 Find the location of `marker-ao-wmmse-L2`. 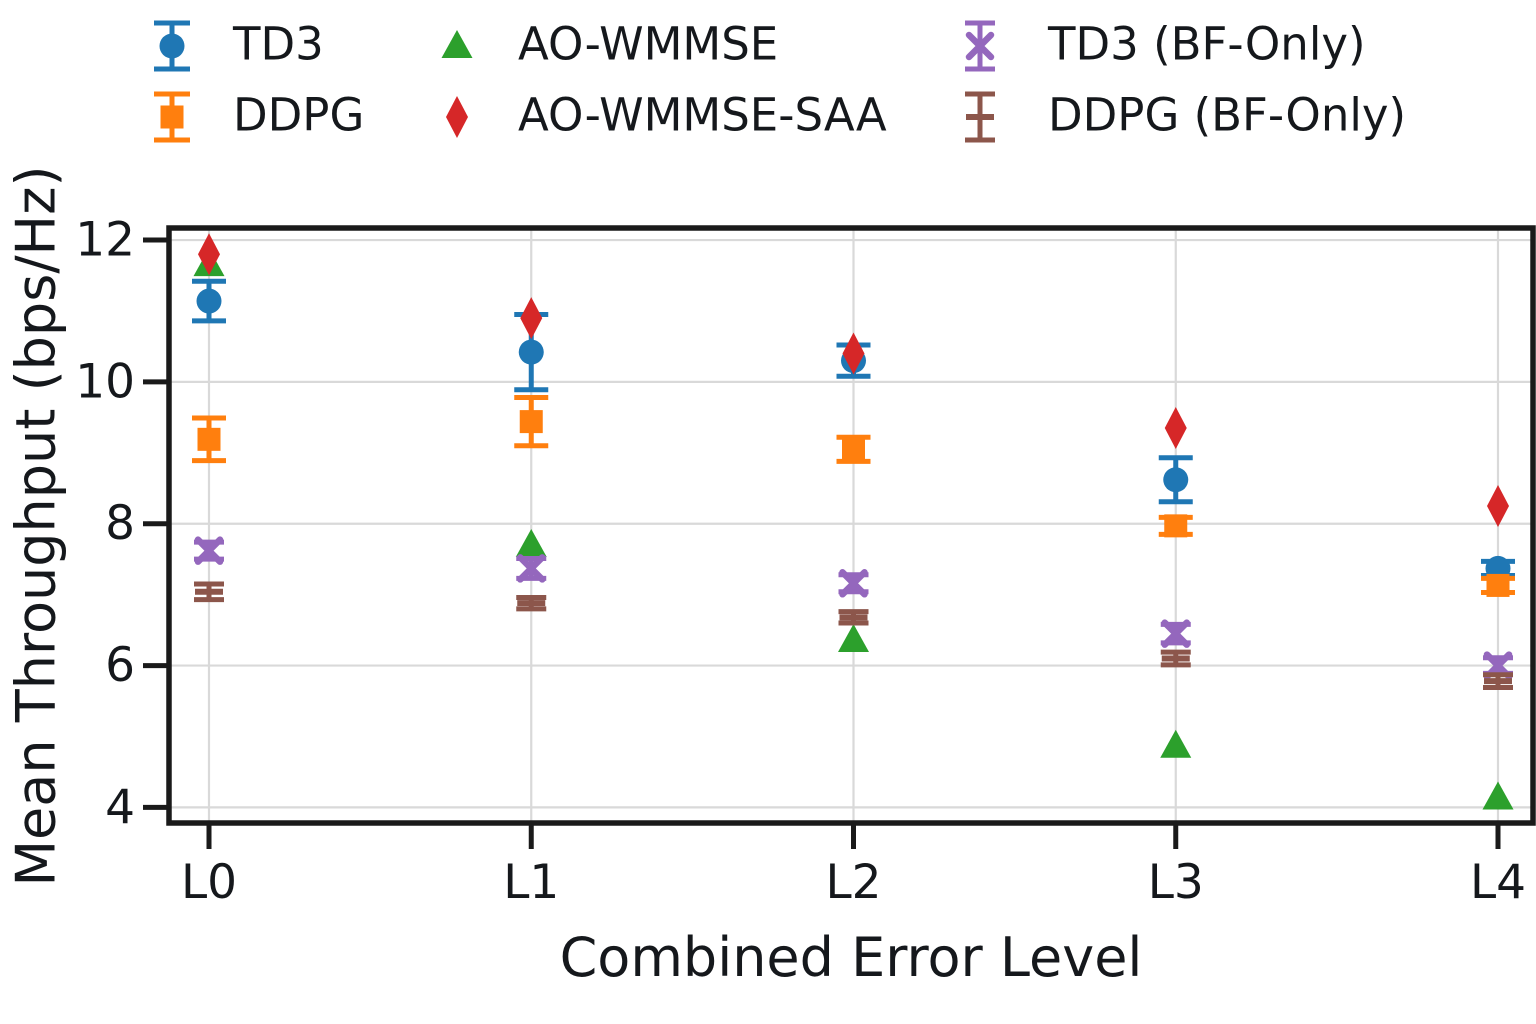

marker-ao-wmmse-L2 is located at coordinates (853, 638).